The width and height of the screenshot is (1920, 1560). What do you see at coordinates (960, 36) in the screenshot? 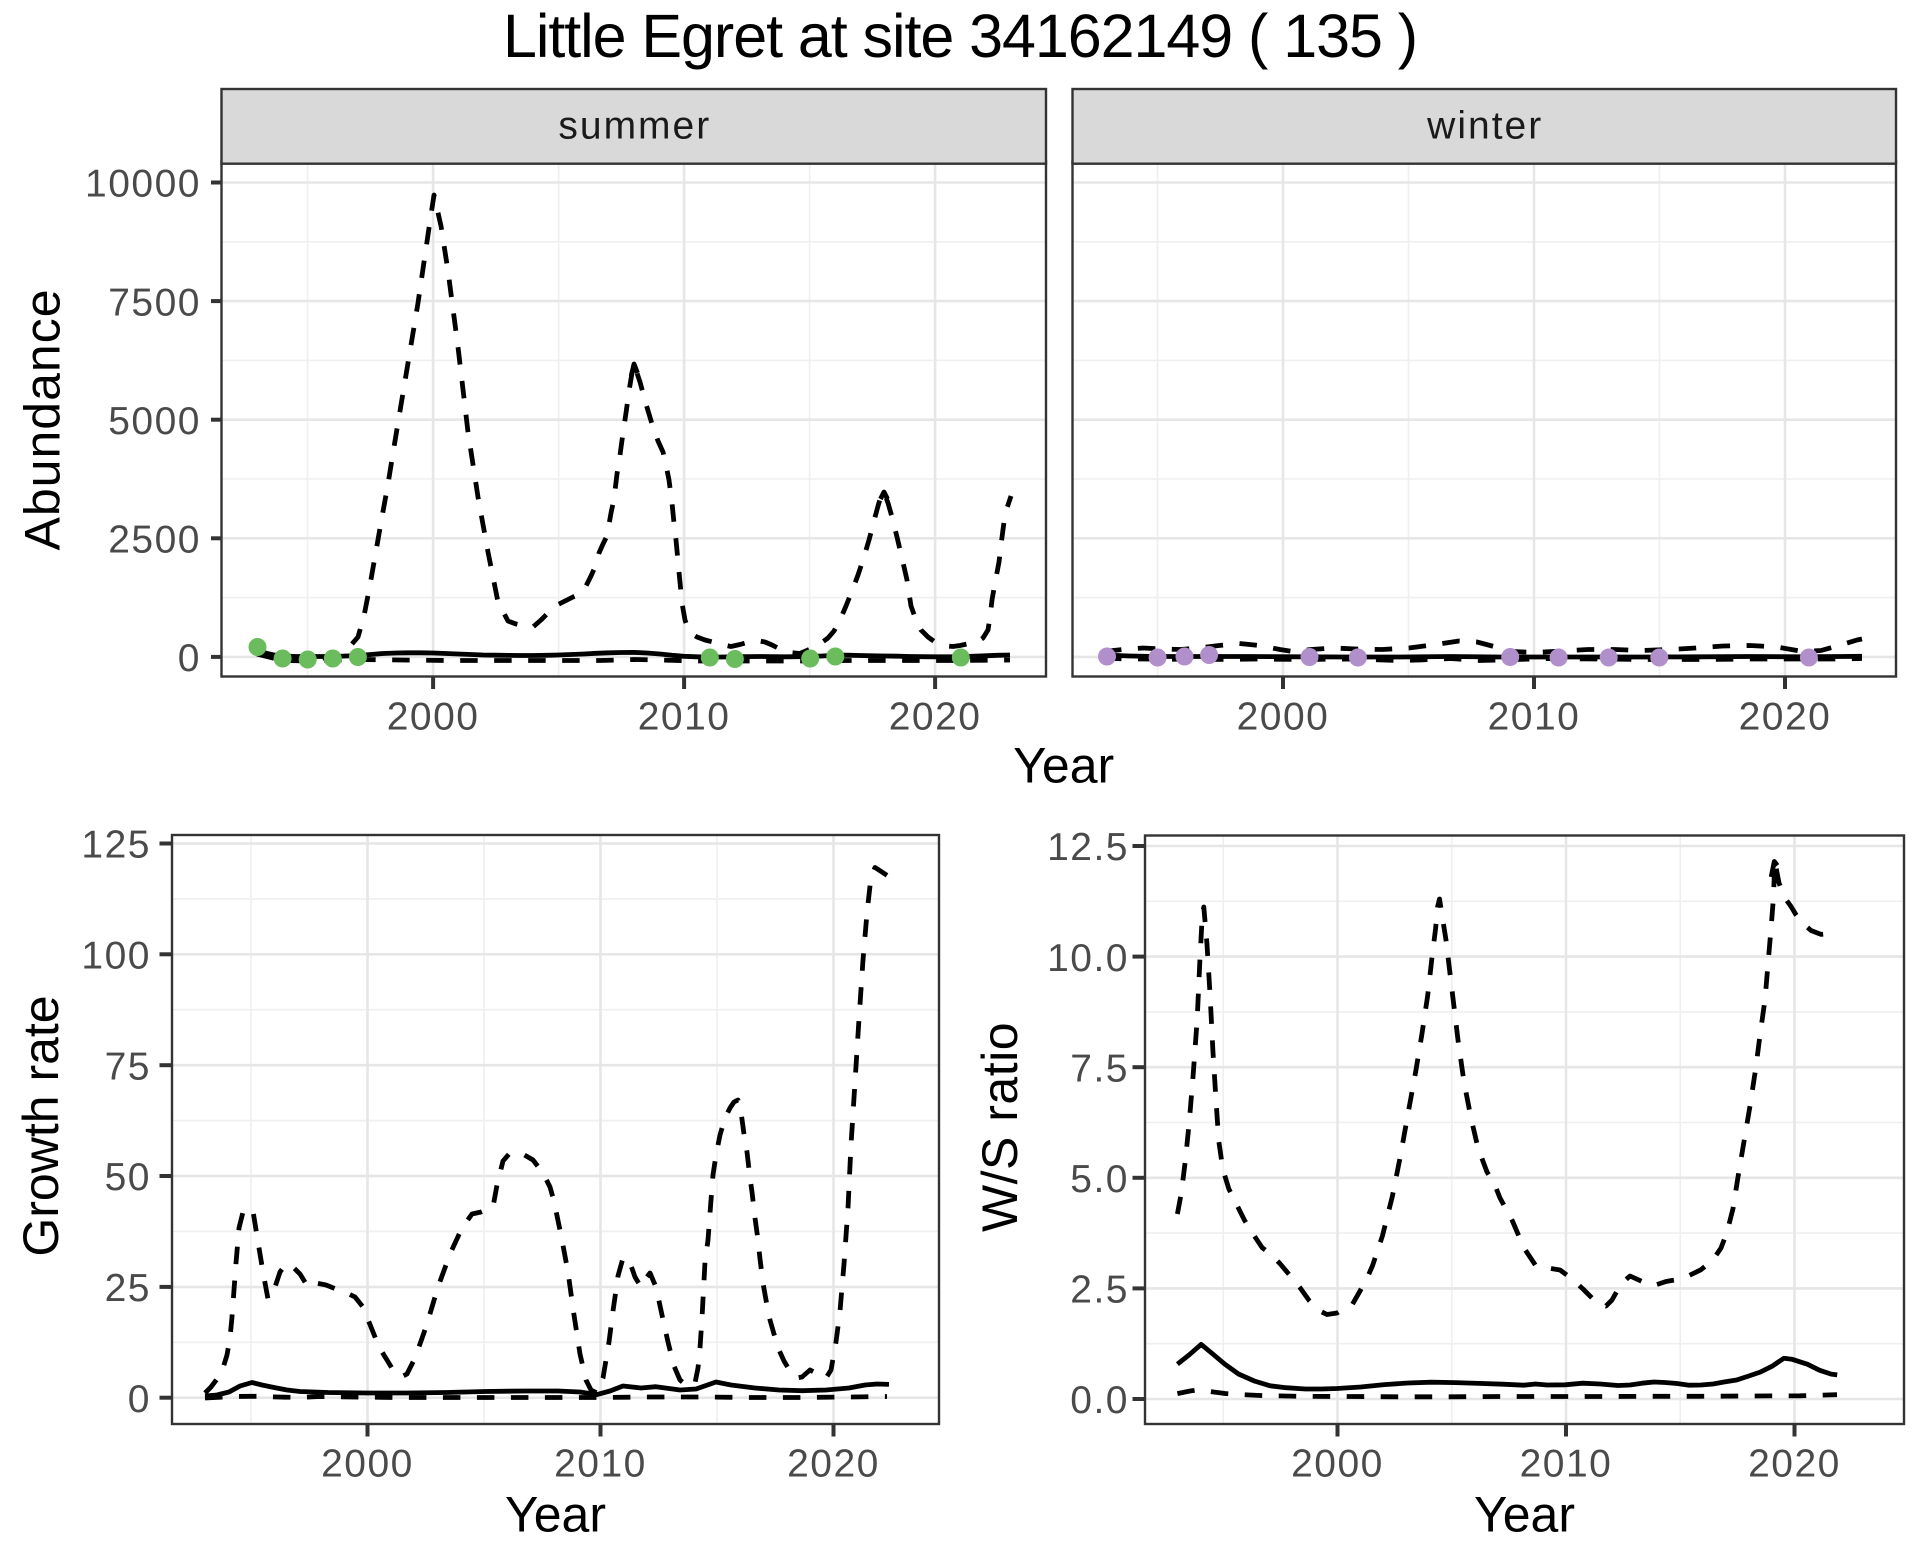
I see `svg-text:Little Egret at site 34162149: Little Egret at site 34162149 ( 135 )` at bounding box center [960, 36].